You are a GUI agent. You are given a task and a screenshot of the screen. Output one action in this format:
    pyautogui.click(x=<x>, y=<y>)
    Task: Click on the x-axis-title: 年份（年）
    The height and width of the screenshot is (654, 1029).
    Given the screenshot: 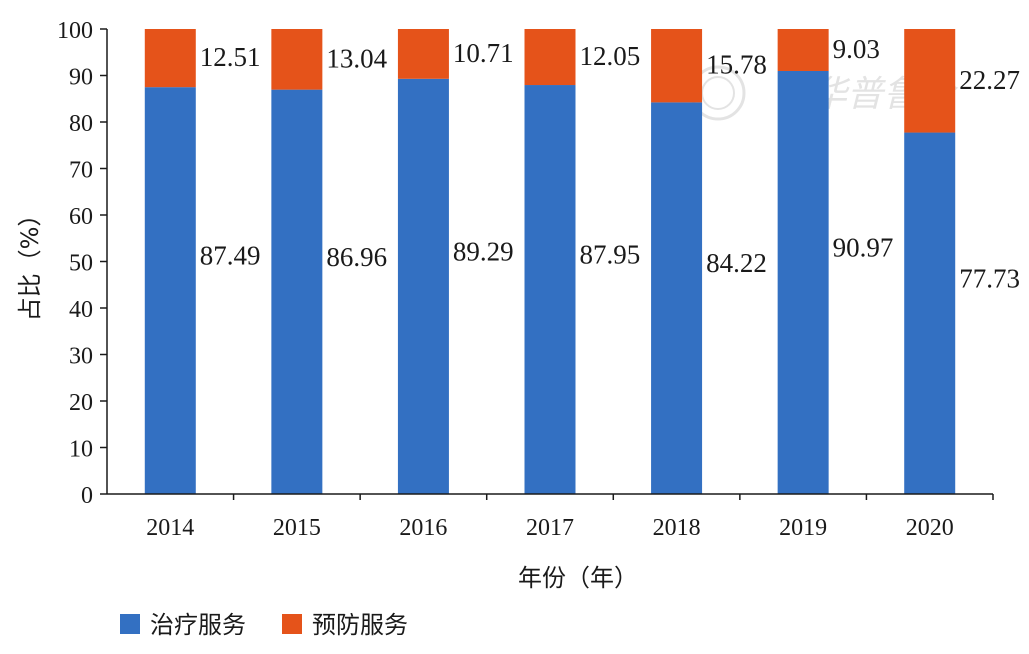 What is the action you would take?
    pyautogui.click(x=578, y=578)
    